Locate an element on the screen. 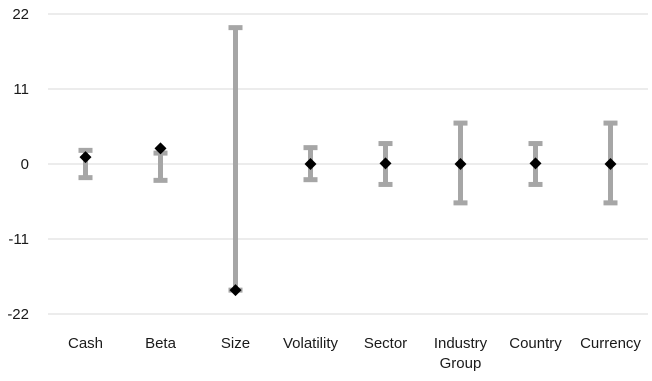  category-label: Currency is located at coordinates (610, 343).